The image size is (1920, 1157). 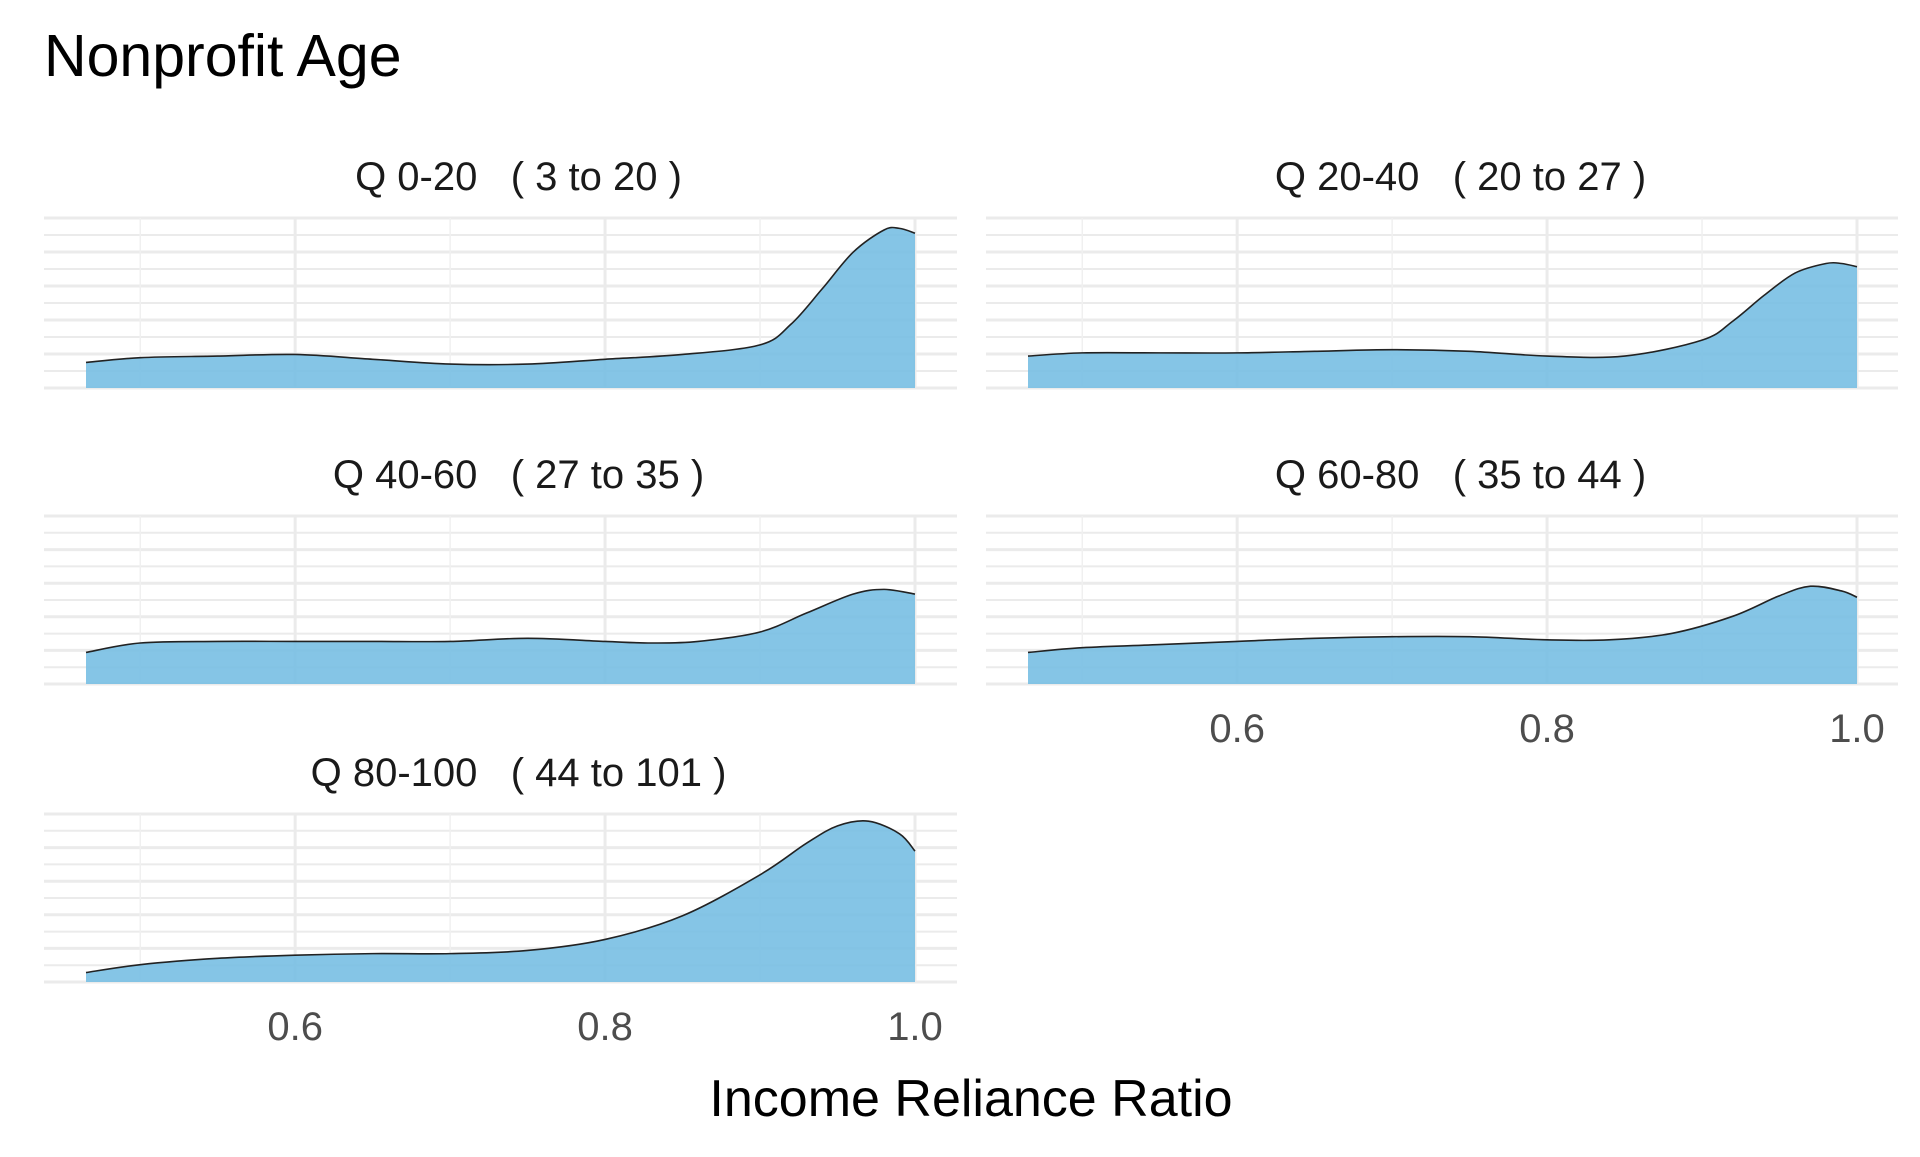 I want to click on facet-panel: Q 40-60 ( 27 to 35 ), so click(x=500, y=569).